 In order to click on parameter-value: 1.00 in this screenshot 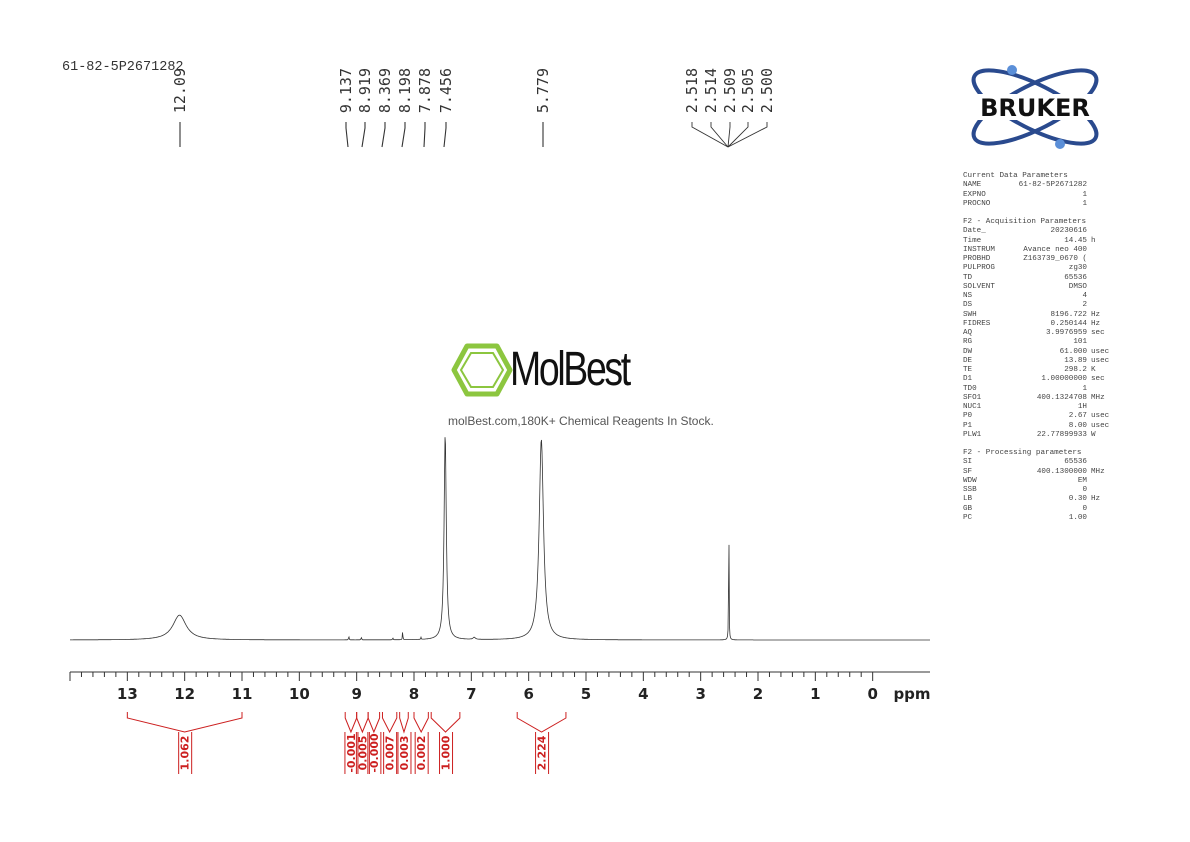, I will do `click(1077, 517)`.